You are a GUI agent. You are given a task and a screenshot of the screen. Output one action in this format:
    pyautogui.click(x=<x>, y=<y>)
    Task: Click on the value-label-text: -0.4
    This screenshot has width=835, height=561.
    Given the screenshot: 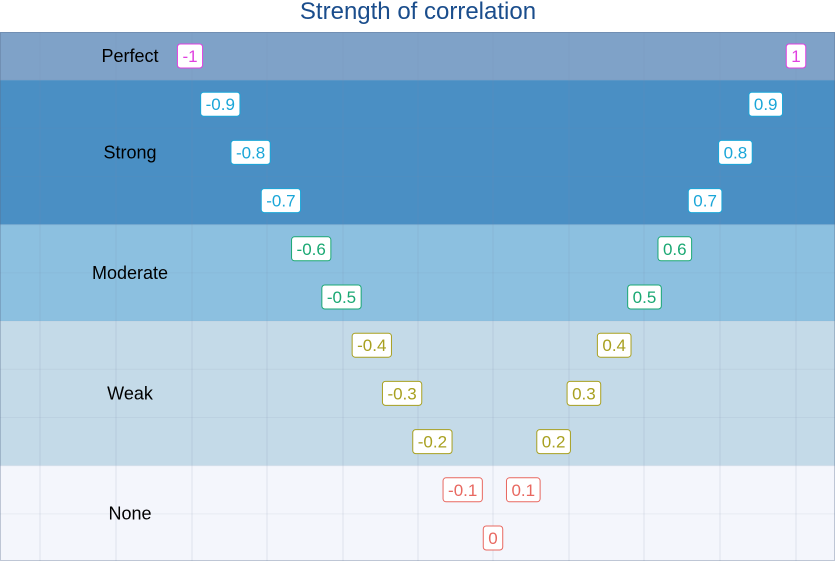 What is the action you would take?
    pyautogui.click(x=371, y=345)
    